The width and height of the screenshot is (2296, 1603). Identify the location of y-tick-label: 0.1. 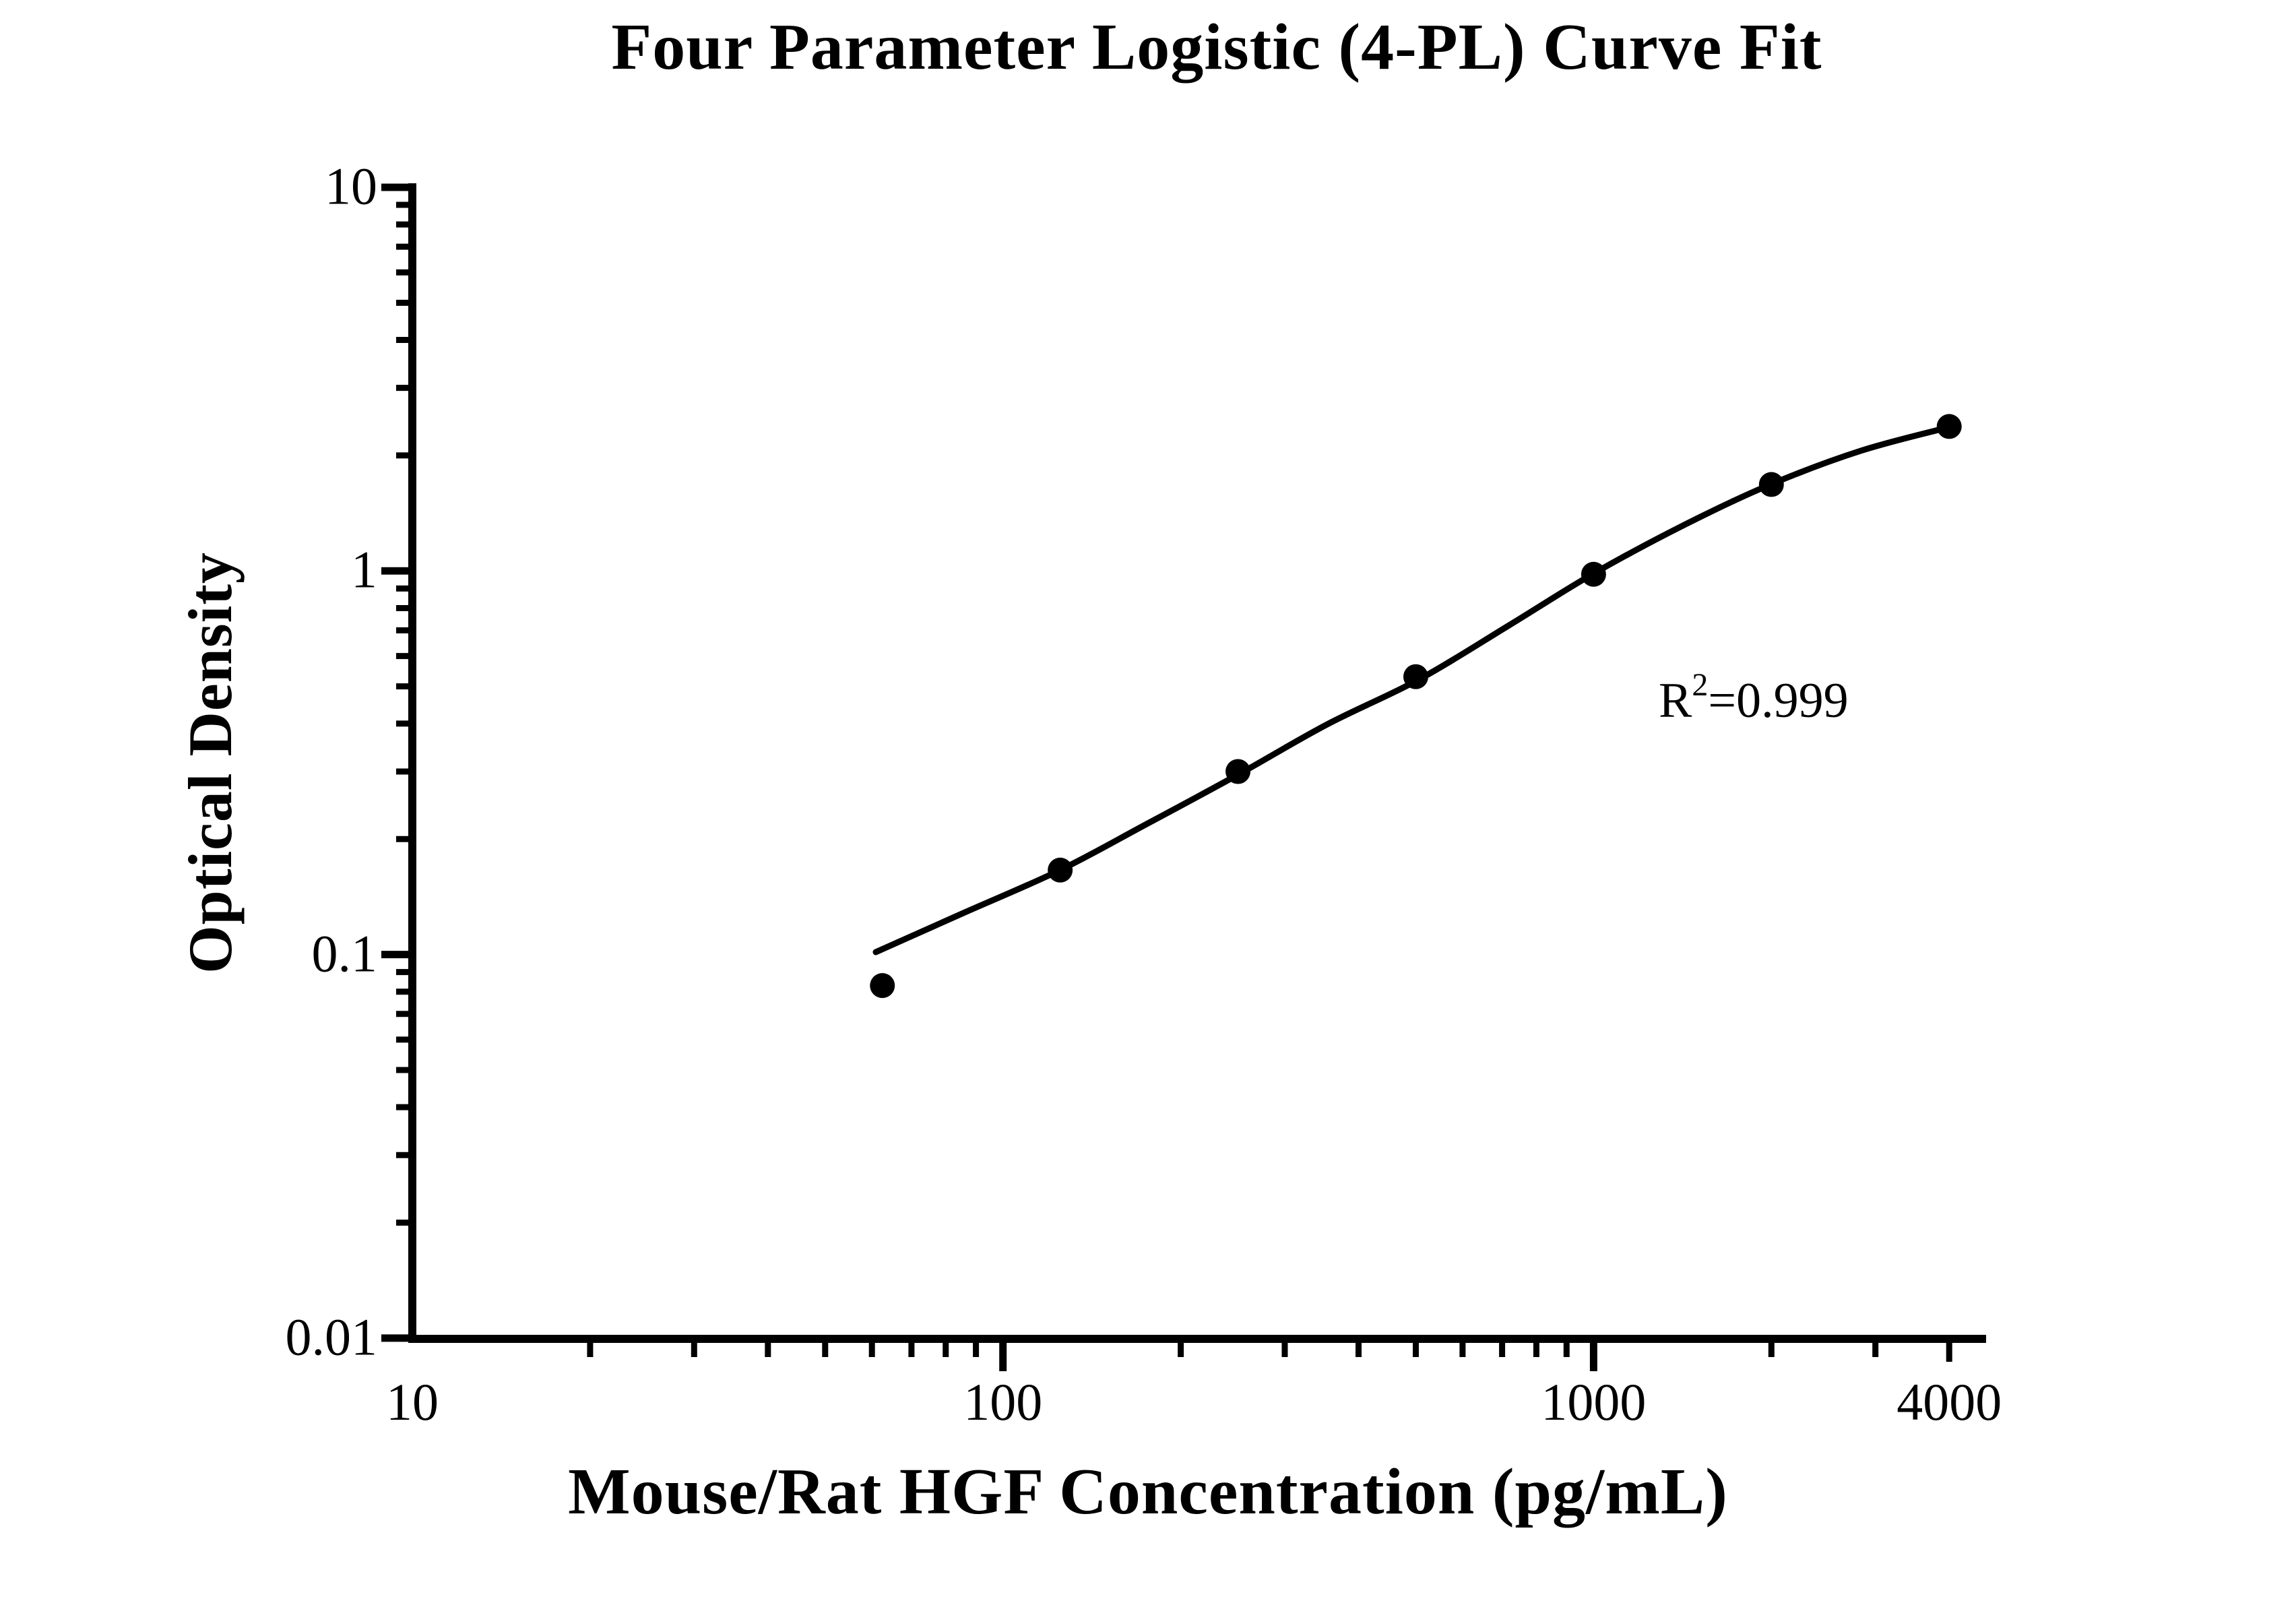
(344, 953).